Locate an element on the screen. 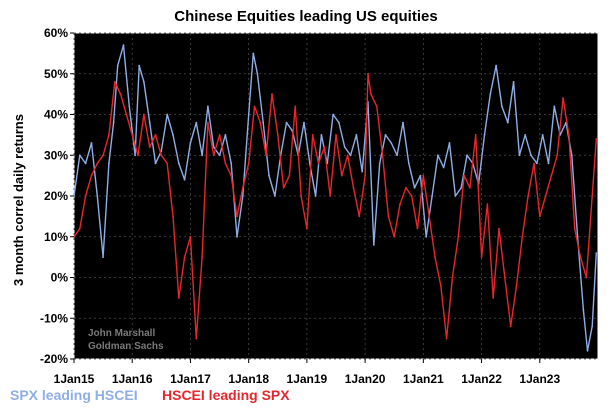 The image size is (613, 417). x-tick-label-0: 1Jan15 is located at coordinates (74, 379).